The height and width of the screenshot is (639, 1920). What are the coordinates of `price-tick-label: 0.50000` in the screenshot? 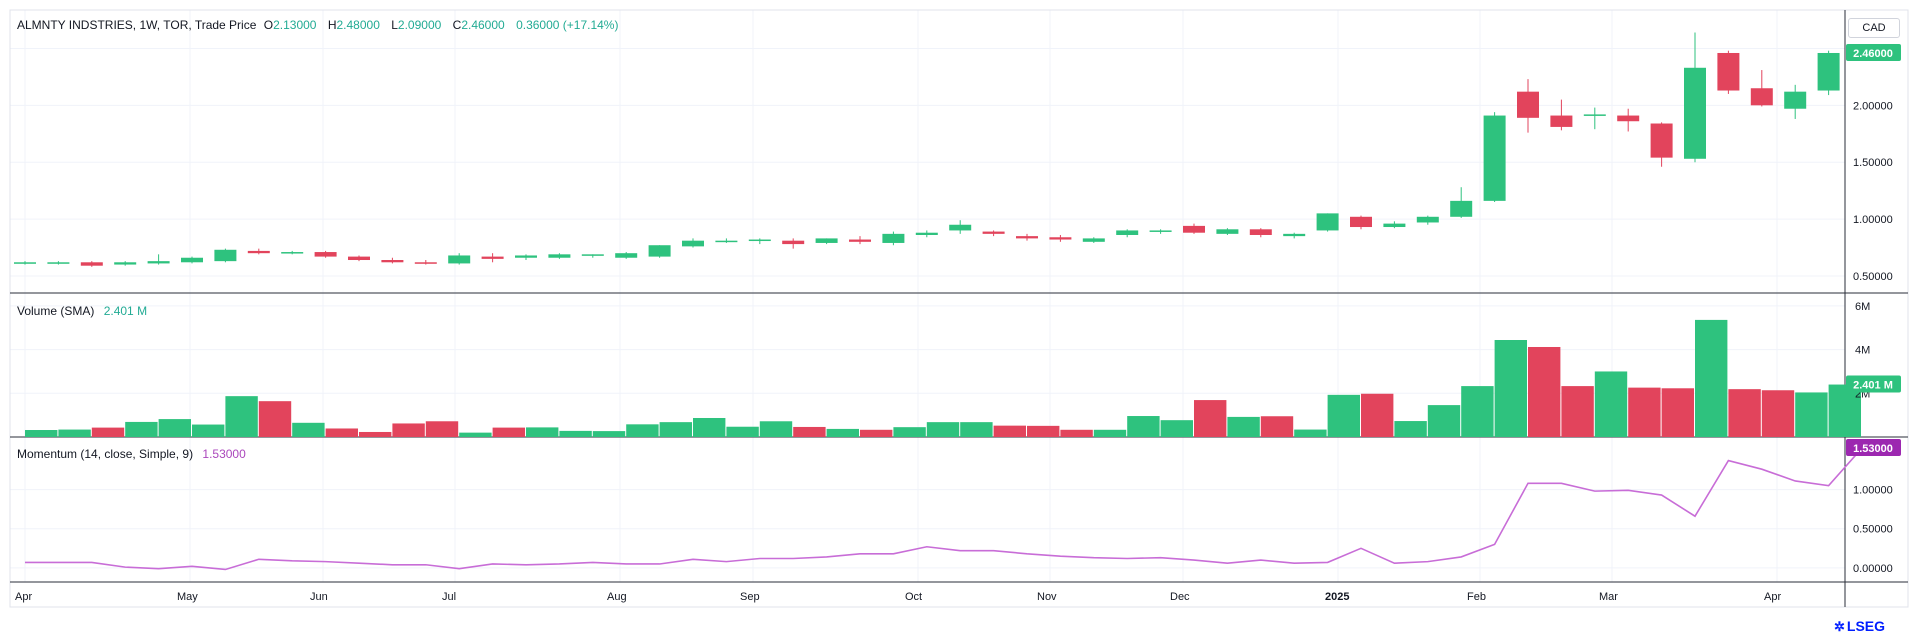 It's located at (1873, 277).